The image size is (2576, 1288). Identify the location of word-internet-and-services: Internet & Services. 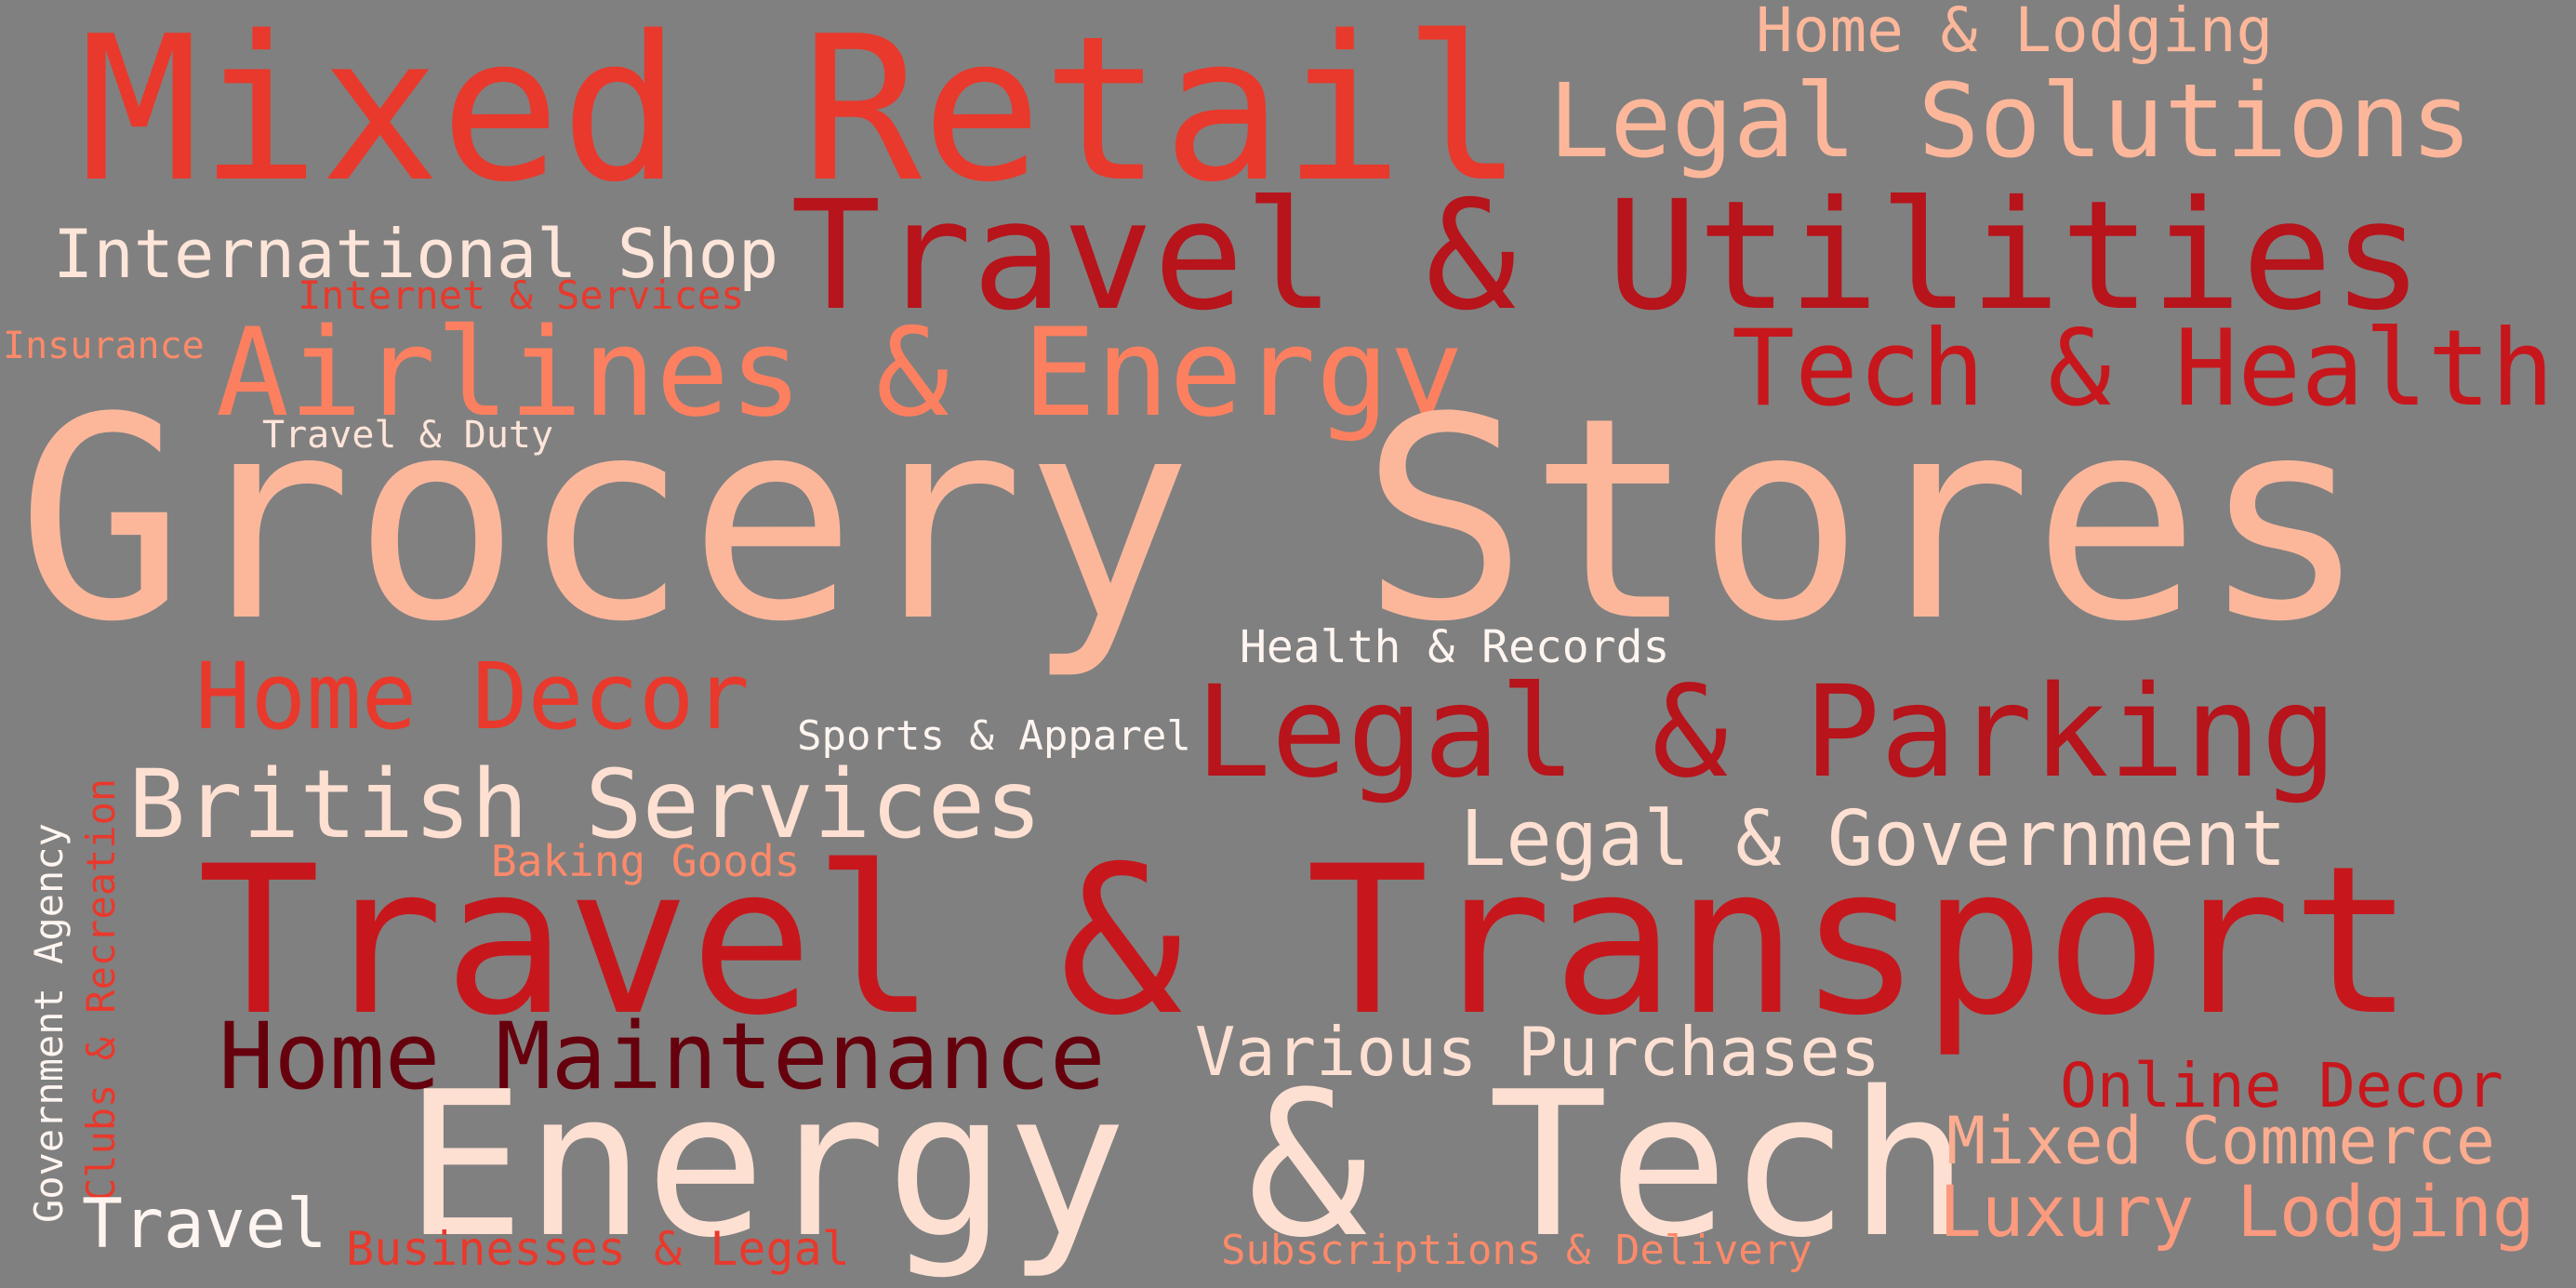
(521, 295).